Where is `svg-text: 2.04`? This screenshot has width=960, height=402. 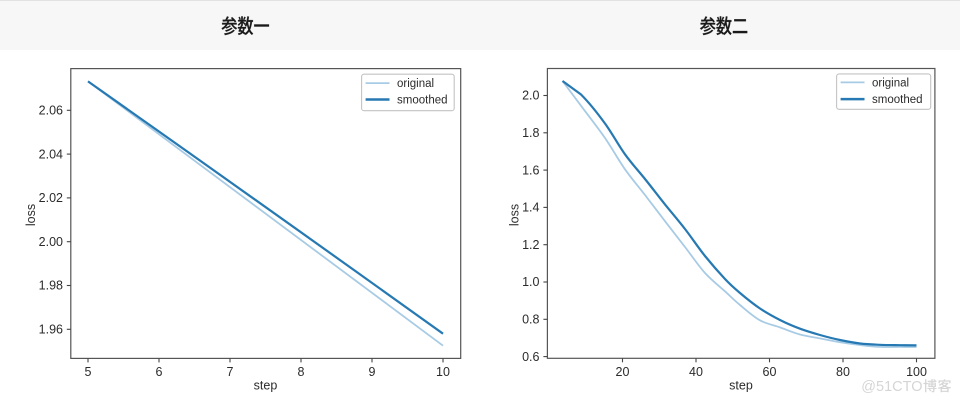 svg-text: 2.04 is located at coordinates (51, 154).